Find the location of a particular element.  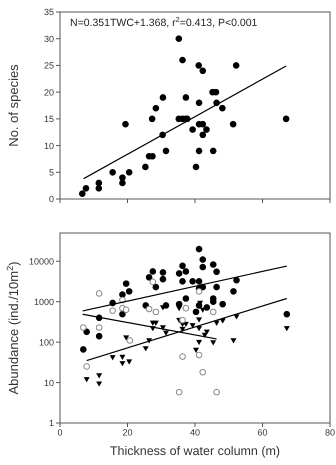

x-tick-label: 0 is located at coordinates (60, 432).